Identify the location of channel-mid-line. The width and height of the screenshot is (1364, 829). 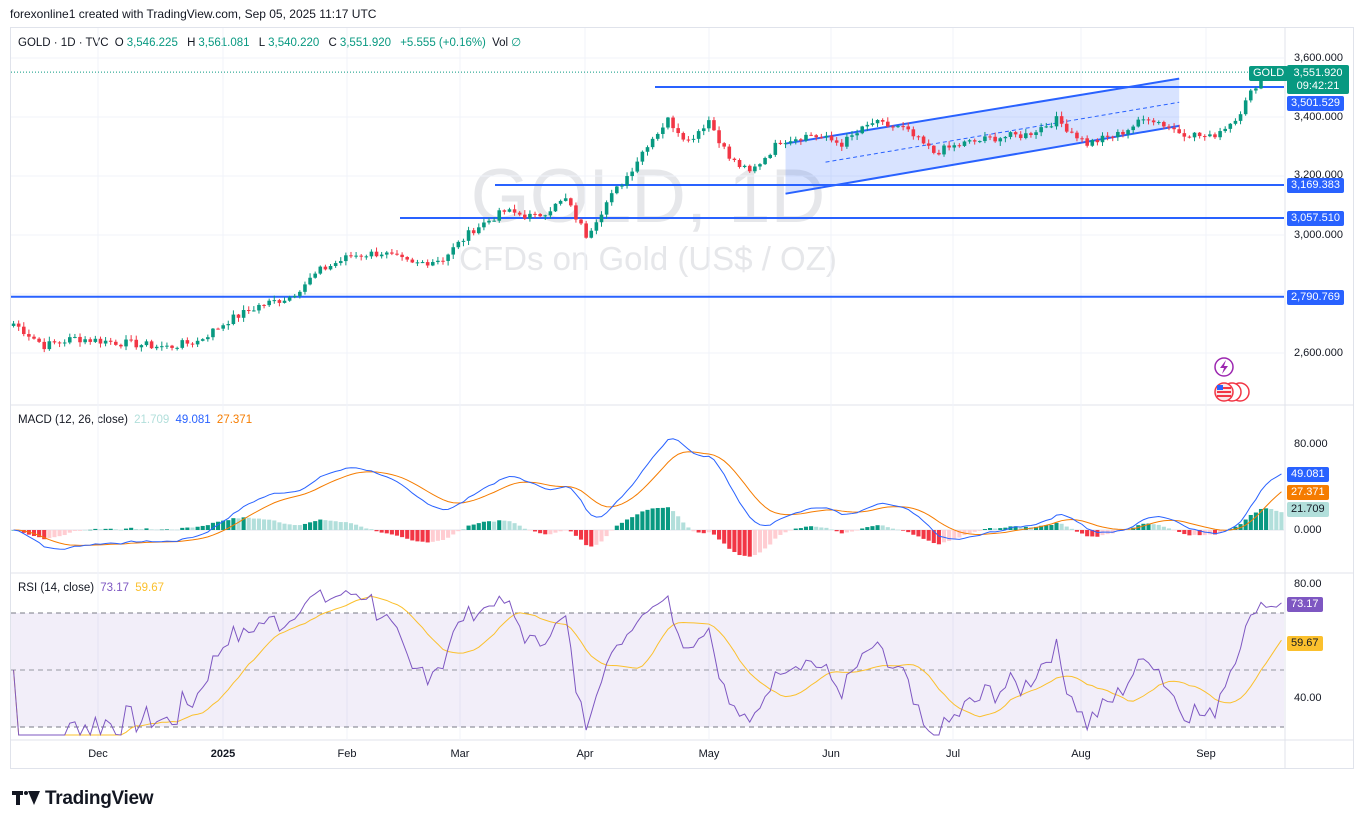
(1002, 132).